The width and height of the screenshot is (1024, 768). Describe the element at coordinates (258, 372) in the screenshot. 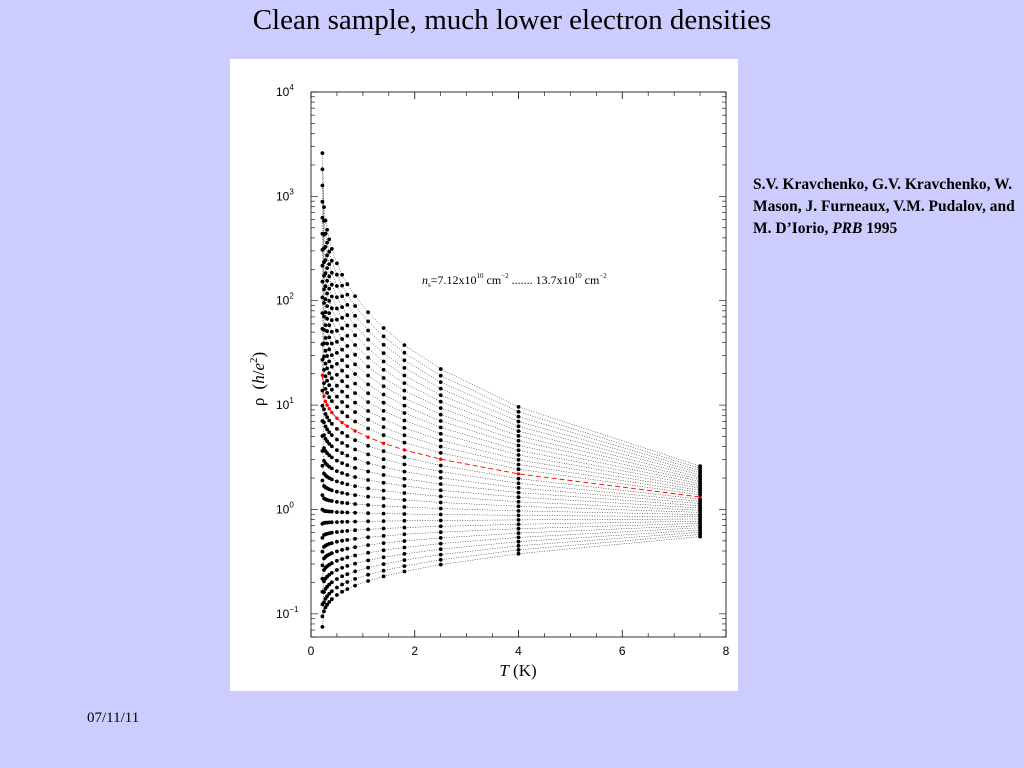

I see `y-axis-slash: /` at that location.